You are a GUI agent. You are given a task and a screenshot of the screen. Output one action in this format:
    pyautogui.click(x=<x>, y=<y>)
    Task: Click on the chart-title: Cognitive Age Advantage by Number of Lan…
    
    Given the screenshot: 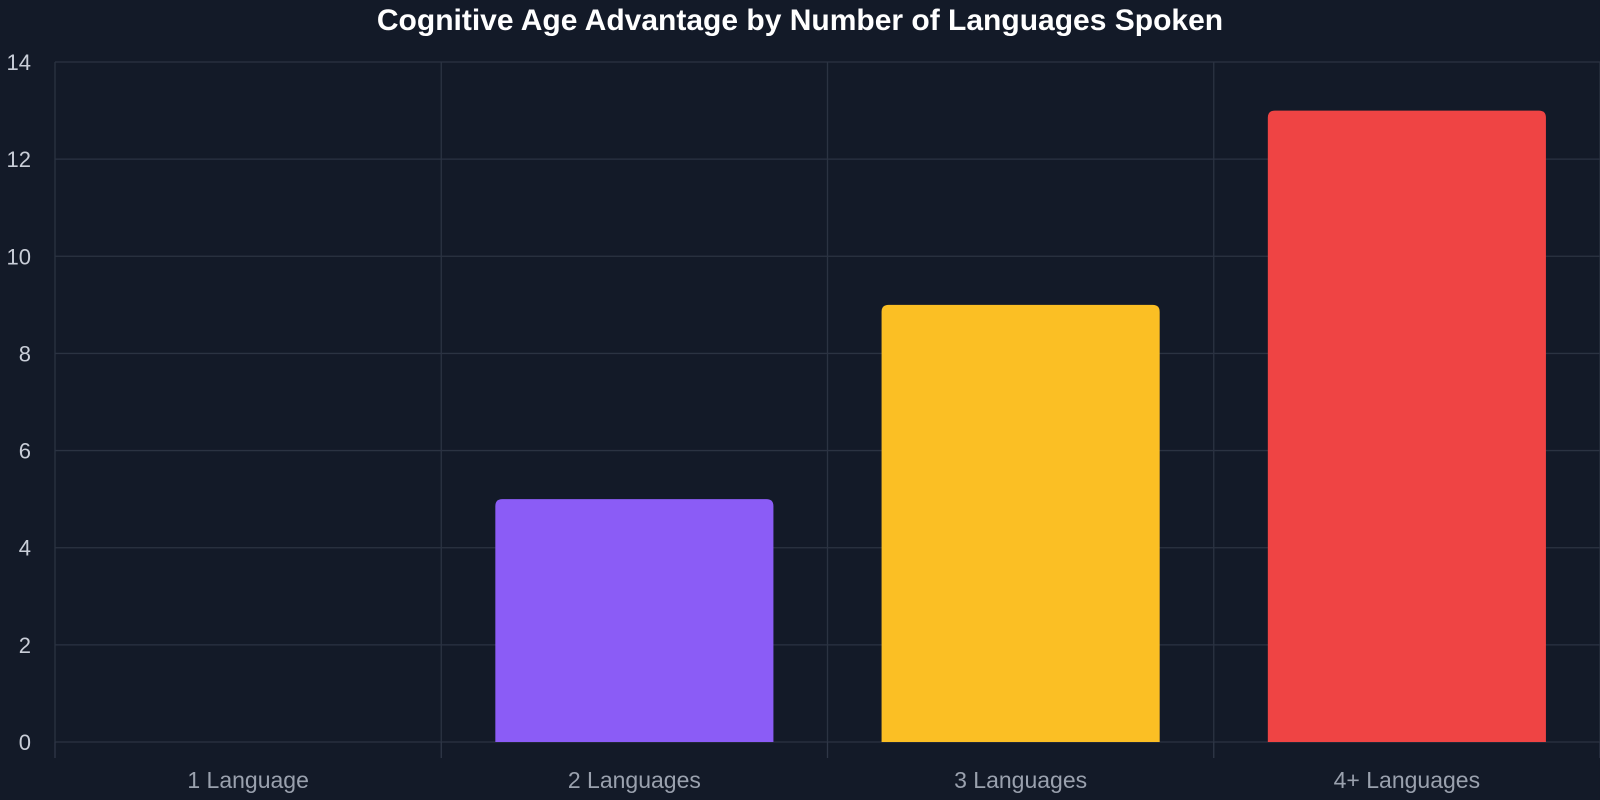 What is the action you would take?
    pyautogui.click(x=800, y=20)
    